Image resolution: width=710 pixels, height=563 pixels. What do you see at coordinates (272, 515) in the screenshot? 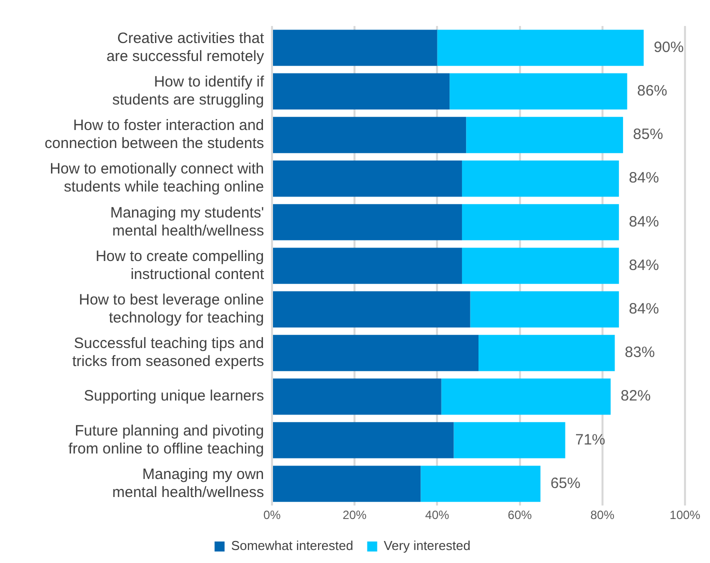
I see `x-tick-label: 0%` at bounding box center [272, 515].